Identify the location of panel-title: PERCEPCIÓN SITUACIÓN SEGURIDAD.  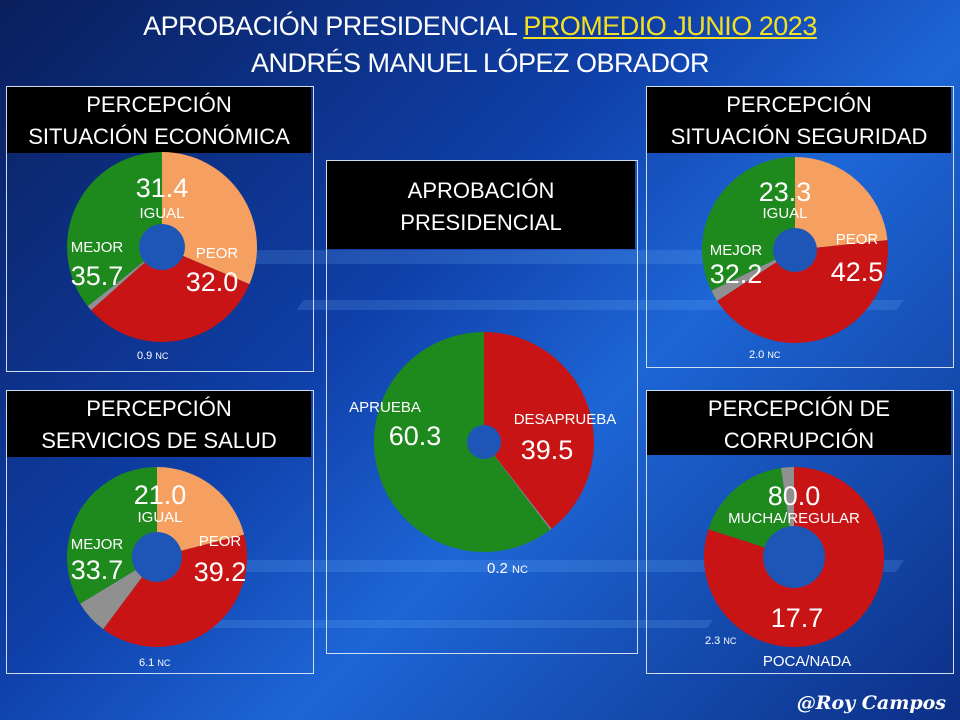
(799, 120).